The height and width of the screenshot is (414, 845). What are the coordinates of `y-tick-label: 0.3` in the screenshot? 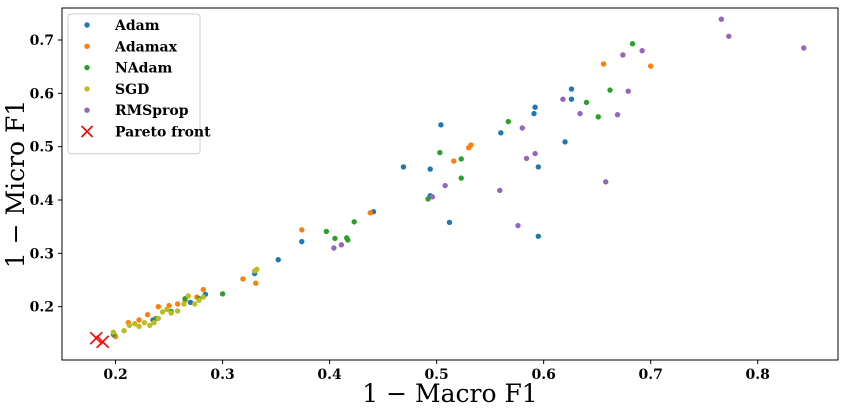 It's located at (42, 254).